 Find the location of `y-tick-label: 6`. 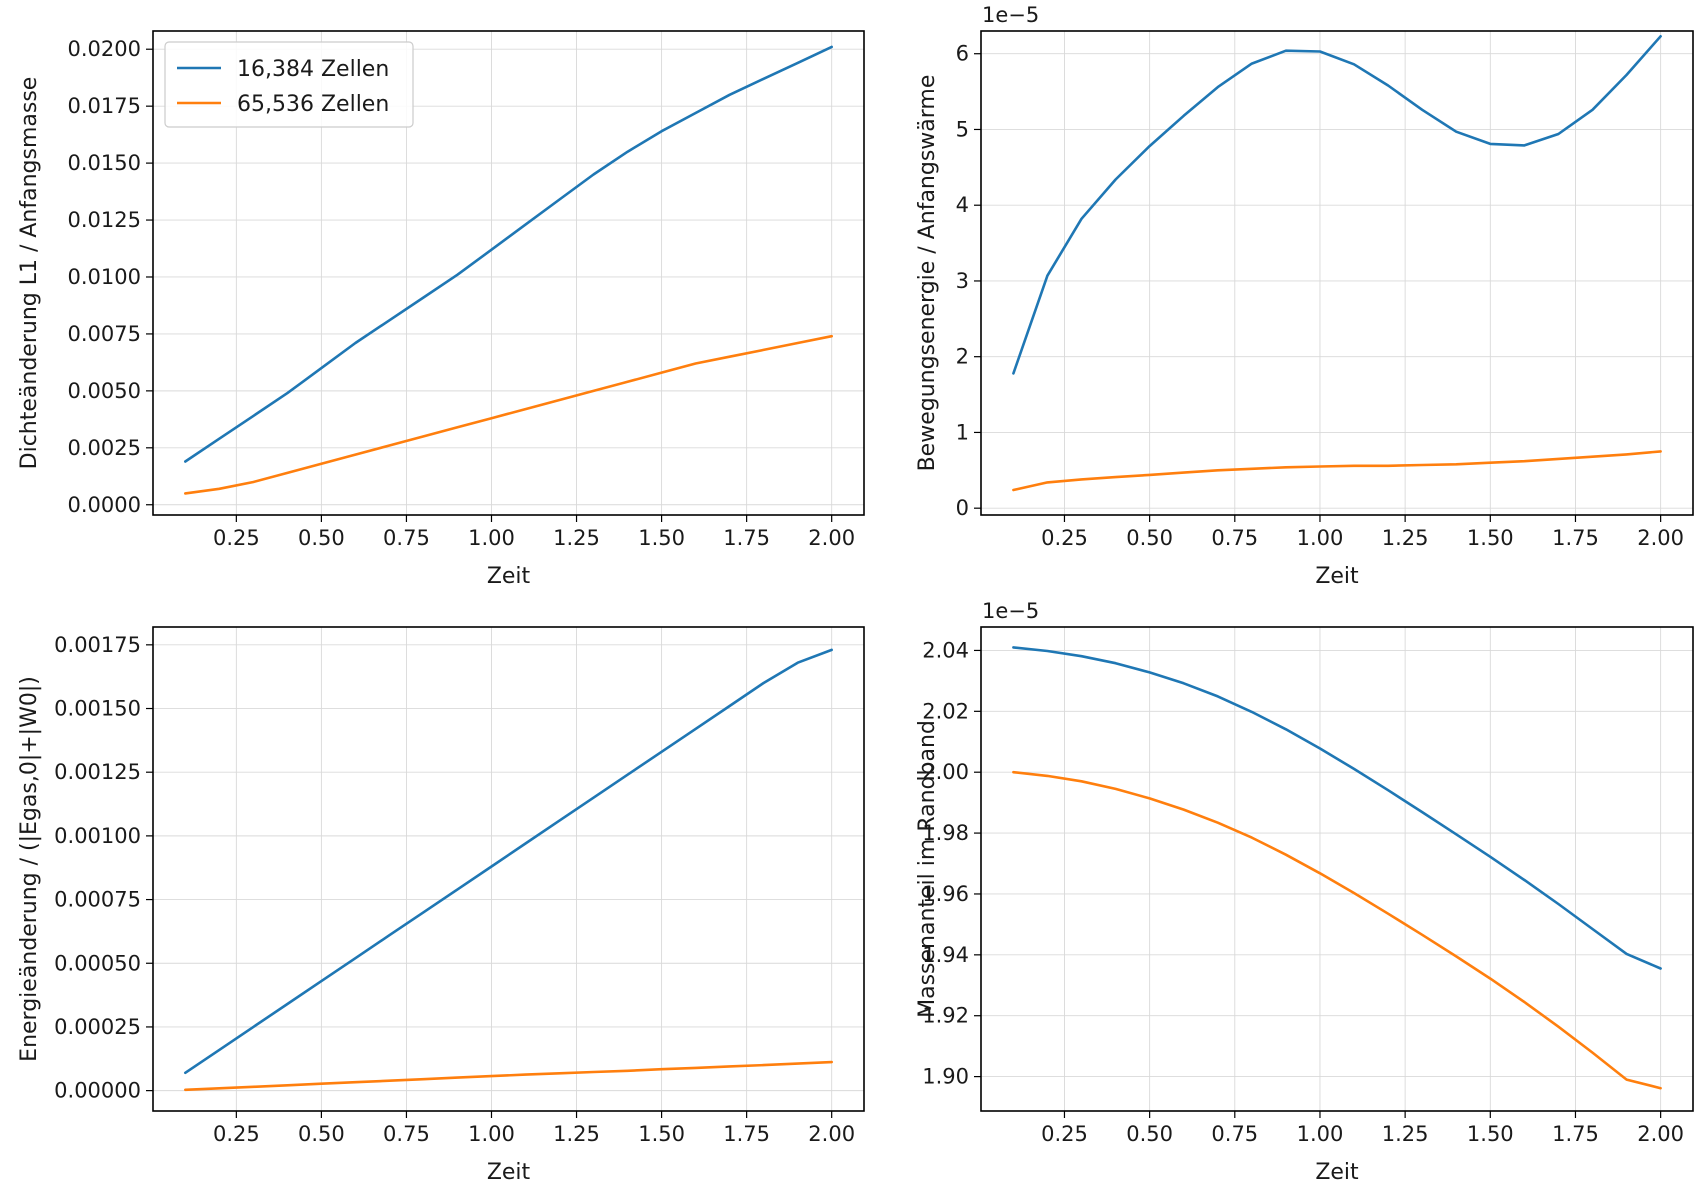

y-tick-label: 6 is located at coordinates (962, 54).